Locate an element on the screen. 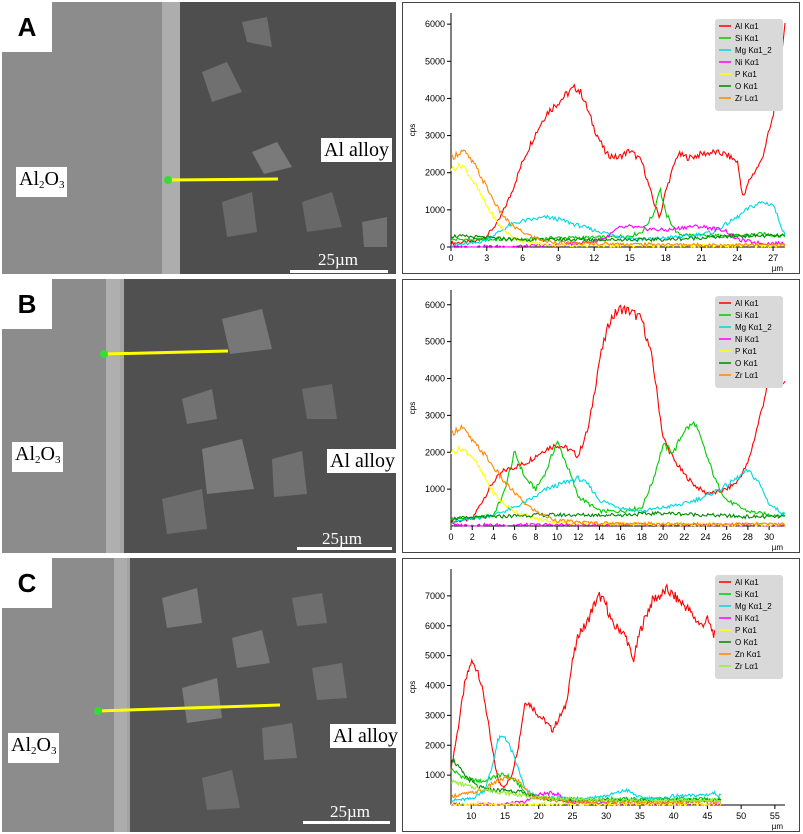 The image size is (803, 834). x-tick-label: 27 is located at coordinates (773, 258).